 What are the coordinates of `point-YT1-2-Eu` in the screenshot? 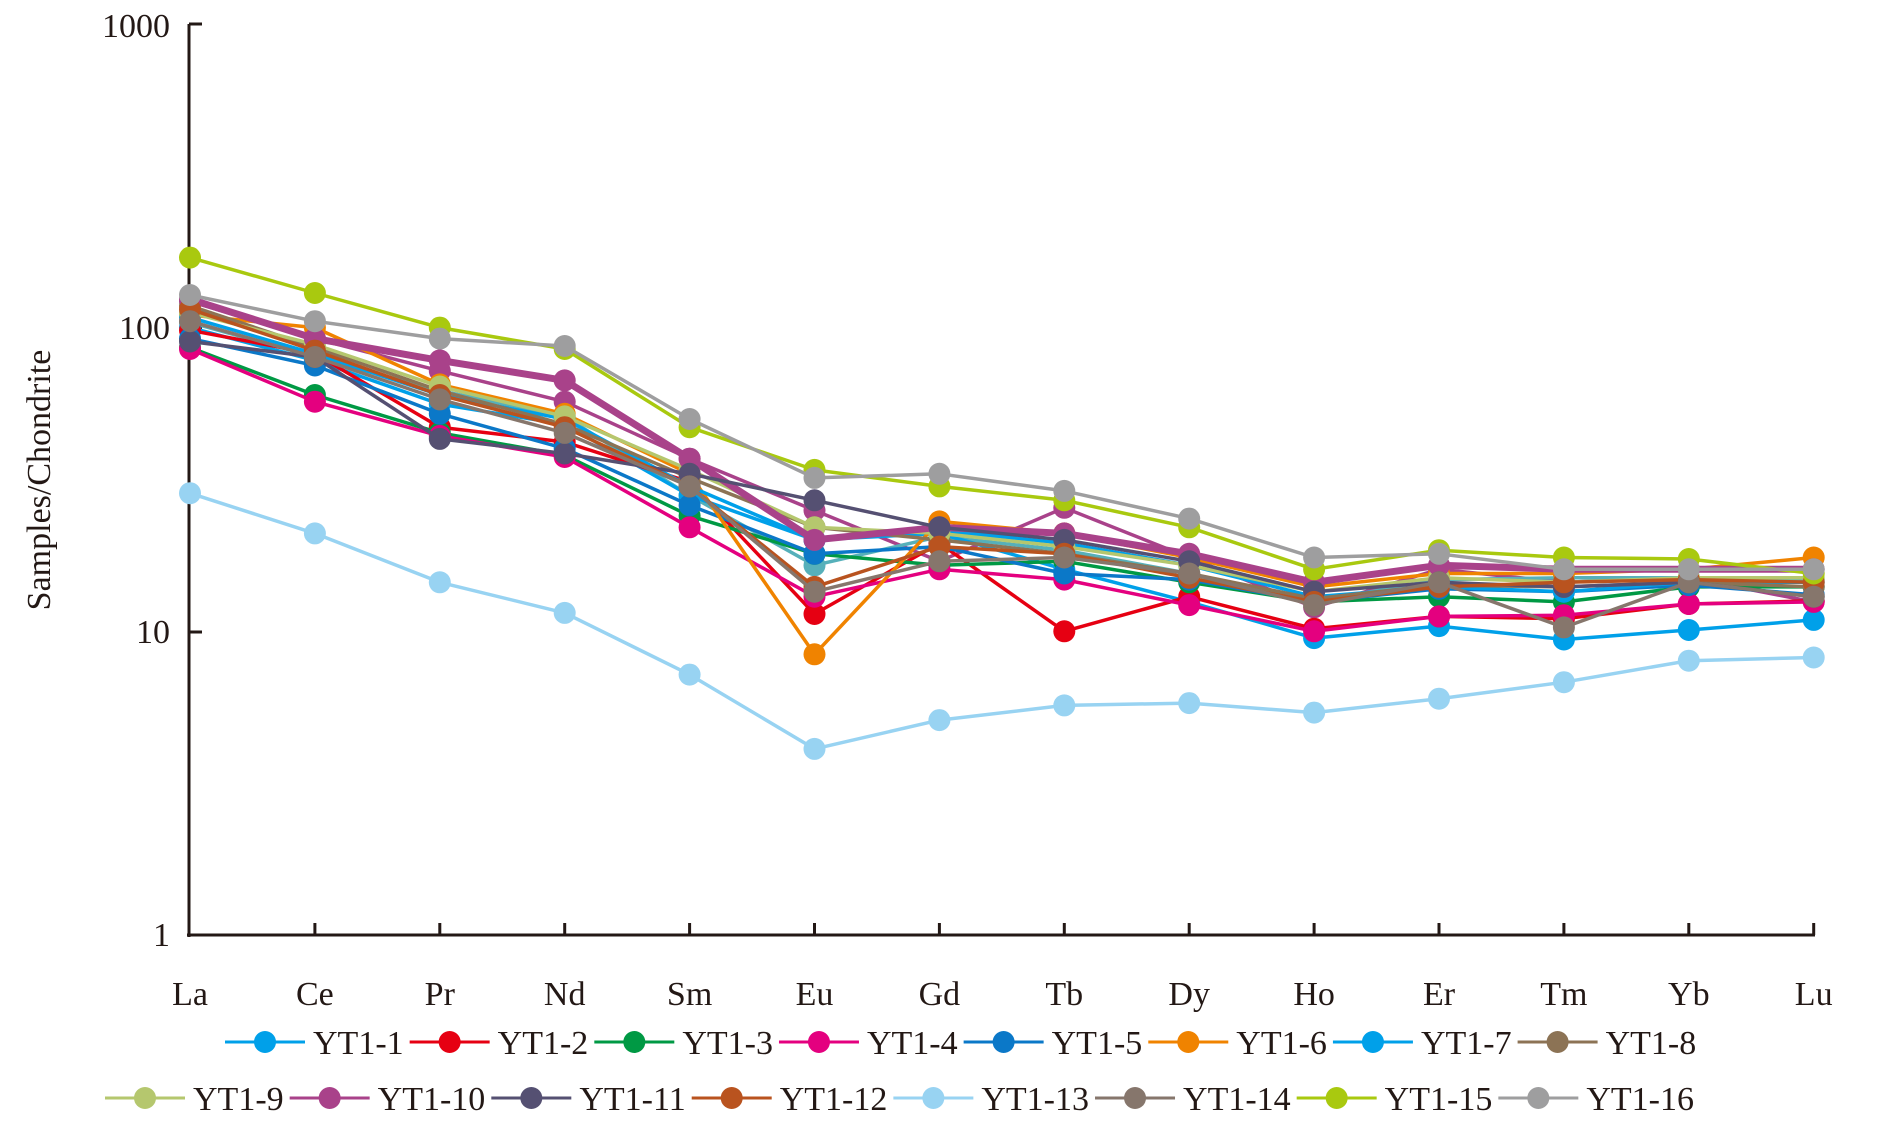 It's located at (814, 614).